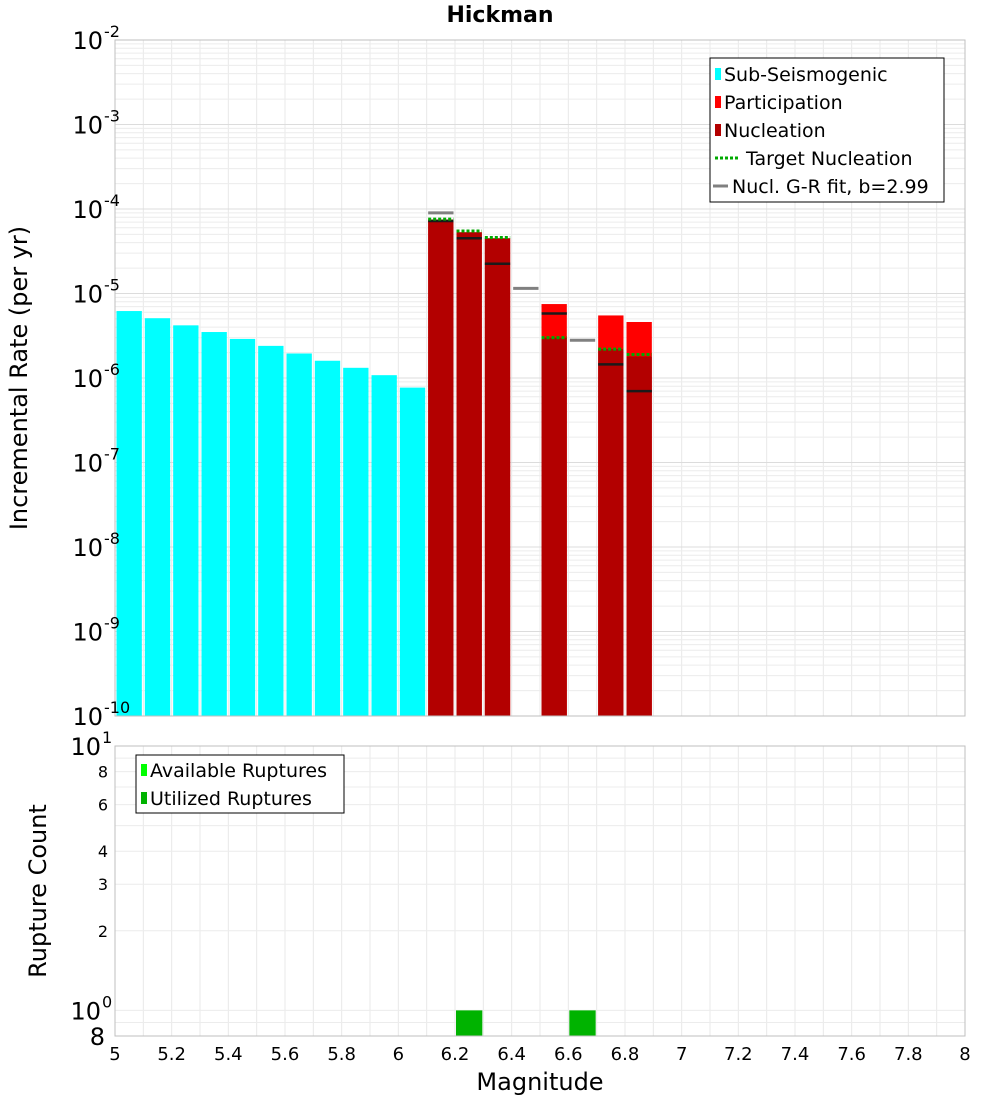 This screenshot has height=1100, width=1000. I want to click on legend-item: Nucl. G-R fit, b=2.99, so click(821, 187).